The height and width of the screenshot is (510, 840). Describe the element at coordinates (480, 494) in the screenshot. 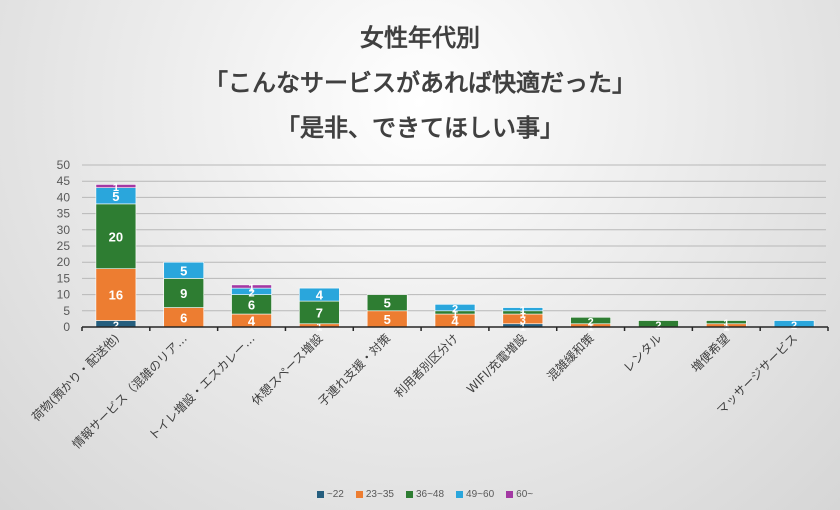

I see `legend-label: 49~60` at that location.